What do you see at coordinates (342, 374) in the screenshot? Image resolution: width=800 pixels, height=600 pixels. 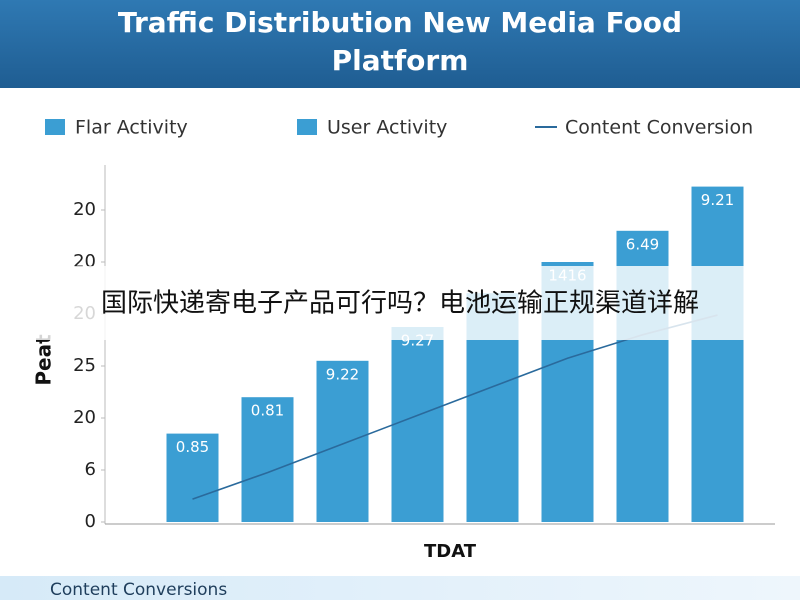 I see `bar-label: 9.22` at bounding box center [342, 374].